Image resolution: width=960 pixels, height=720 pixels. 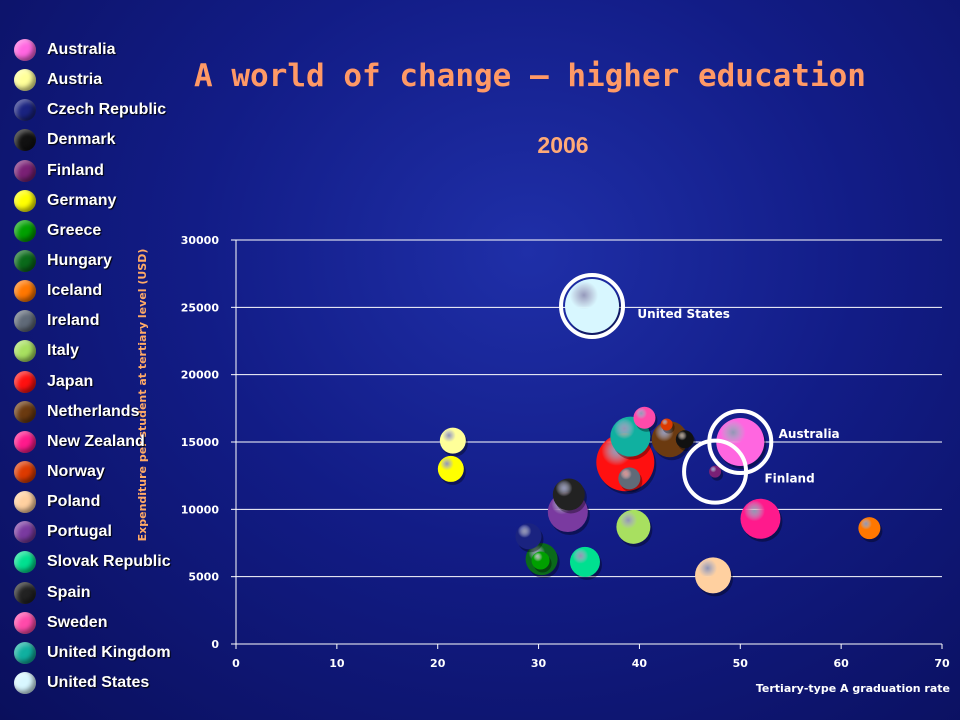 I want to click on legend-label: Sweden, so click(x=77, y=622).